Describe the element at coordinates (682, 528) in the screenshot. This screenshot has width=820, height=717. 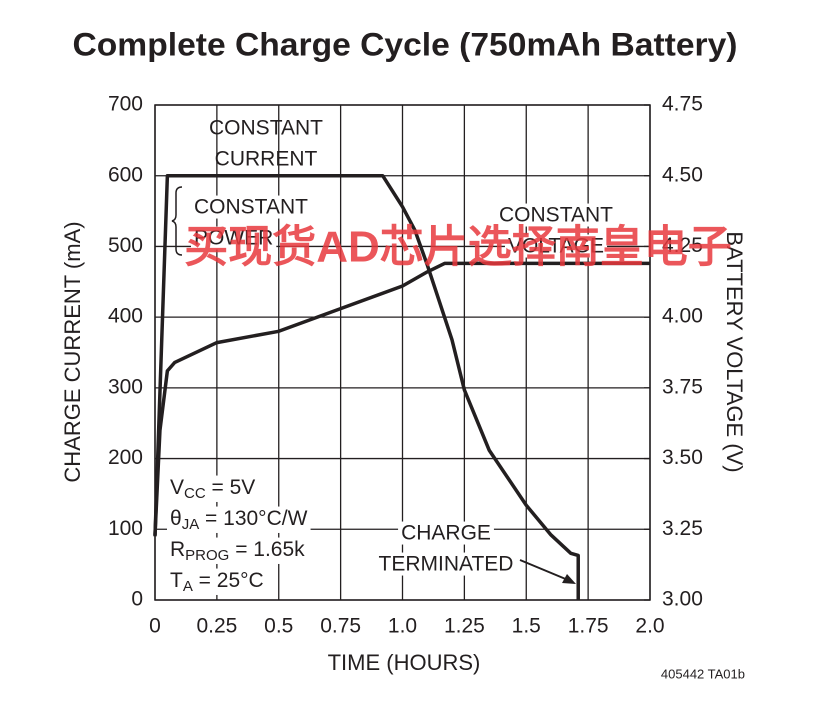
I see `y2-tick-label: 3.25` at that location.